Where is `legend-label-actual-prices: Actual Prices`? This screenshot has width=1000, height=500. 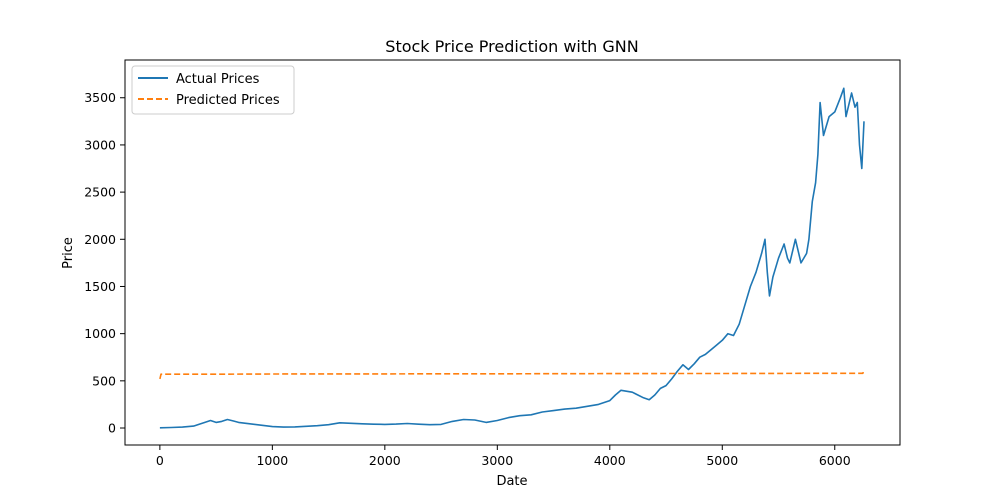 legend-label-actual-prices: Actual Prices is located at coordinates (218, 79).